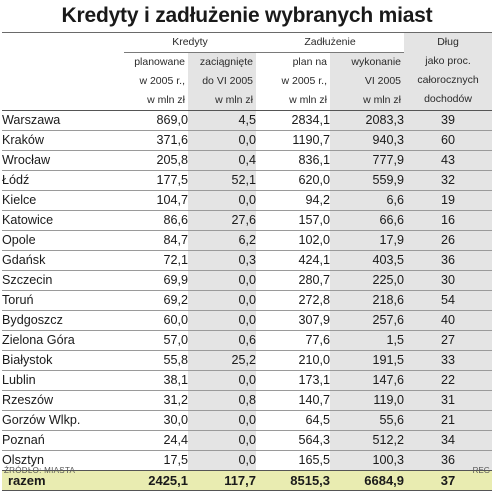 This screenshot has width=494, height=491. I want to click on cell-zaciagniete: 6,2, so click(222, 240).